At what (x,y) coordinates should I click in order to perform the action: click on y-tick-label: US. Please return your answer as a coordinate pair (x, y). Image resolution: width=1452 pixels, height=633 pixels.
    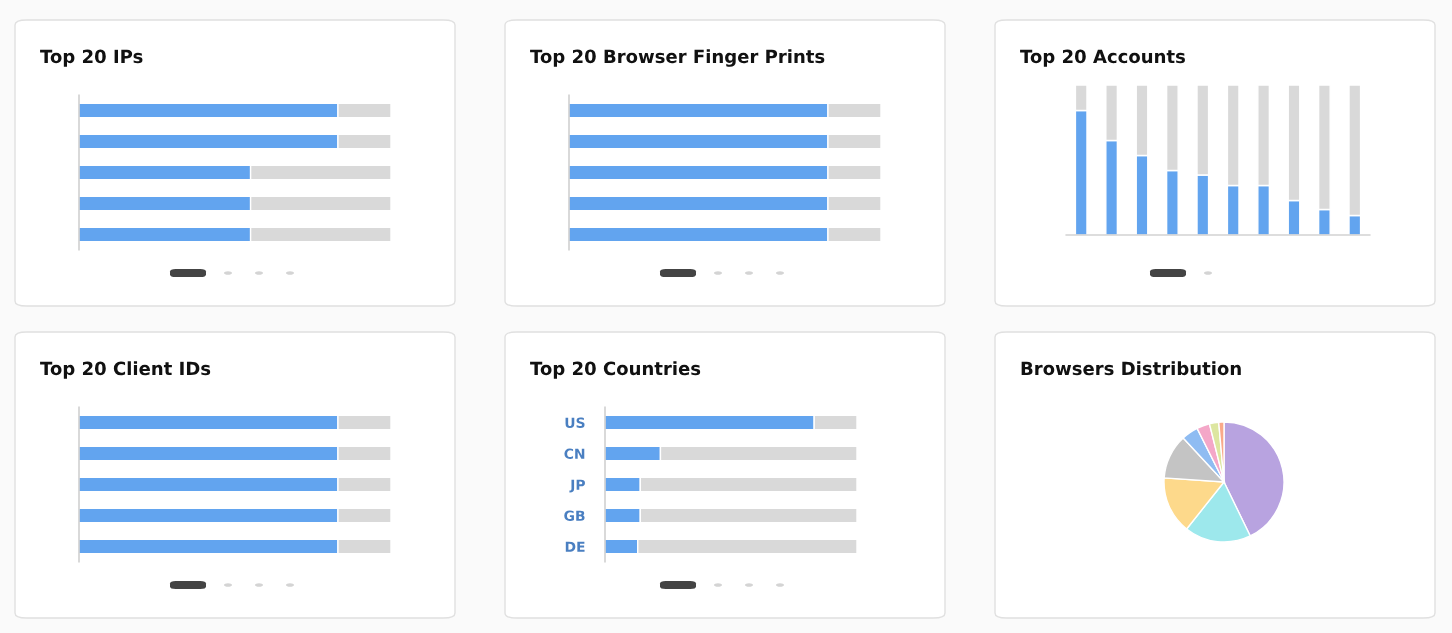
    Looking at the image, I should click on (575, 422).